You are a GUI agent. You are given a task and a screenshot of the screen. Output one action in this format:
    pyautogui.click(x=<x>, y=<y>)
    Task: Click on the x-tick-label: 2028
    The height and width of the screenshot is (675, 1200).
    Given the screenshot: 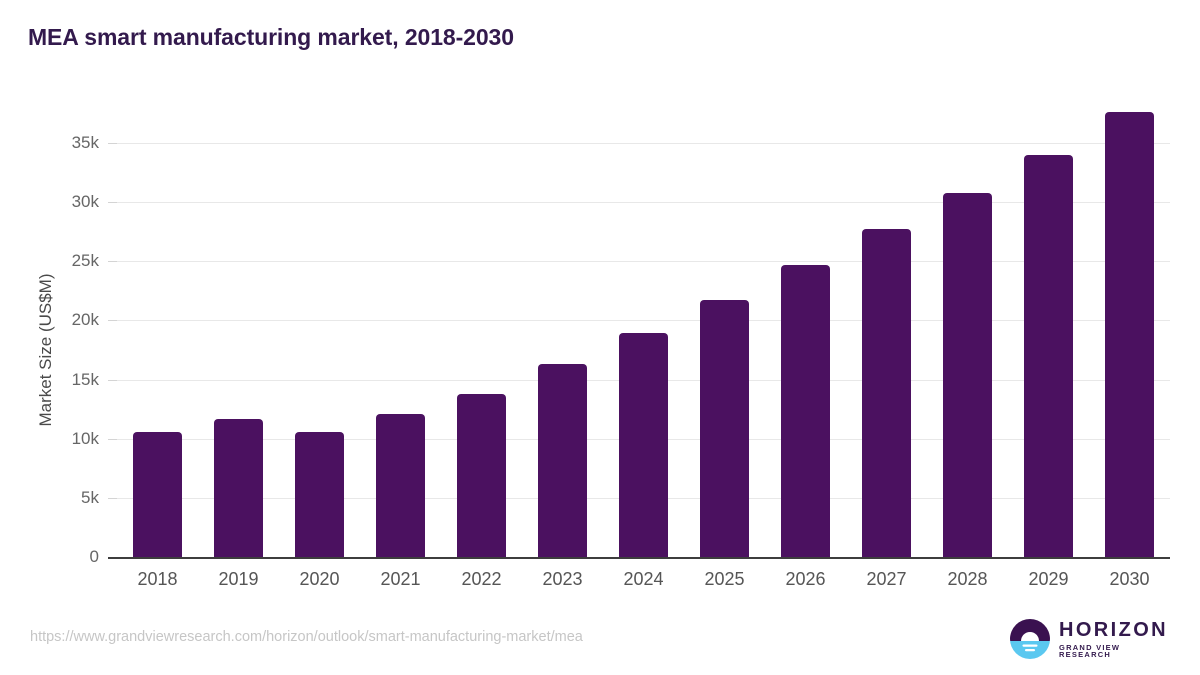 What is the action you would take?
    pyautogui.click(x=967, y=579)
    